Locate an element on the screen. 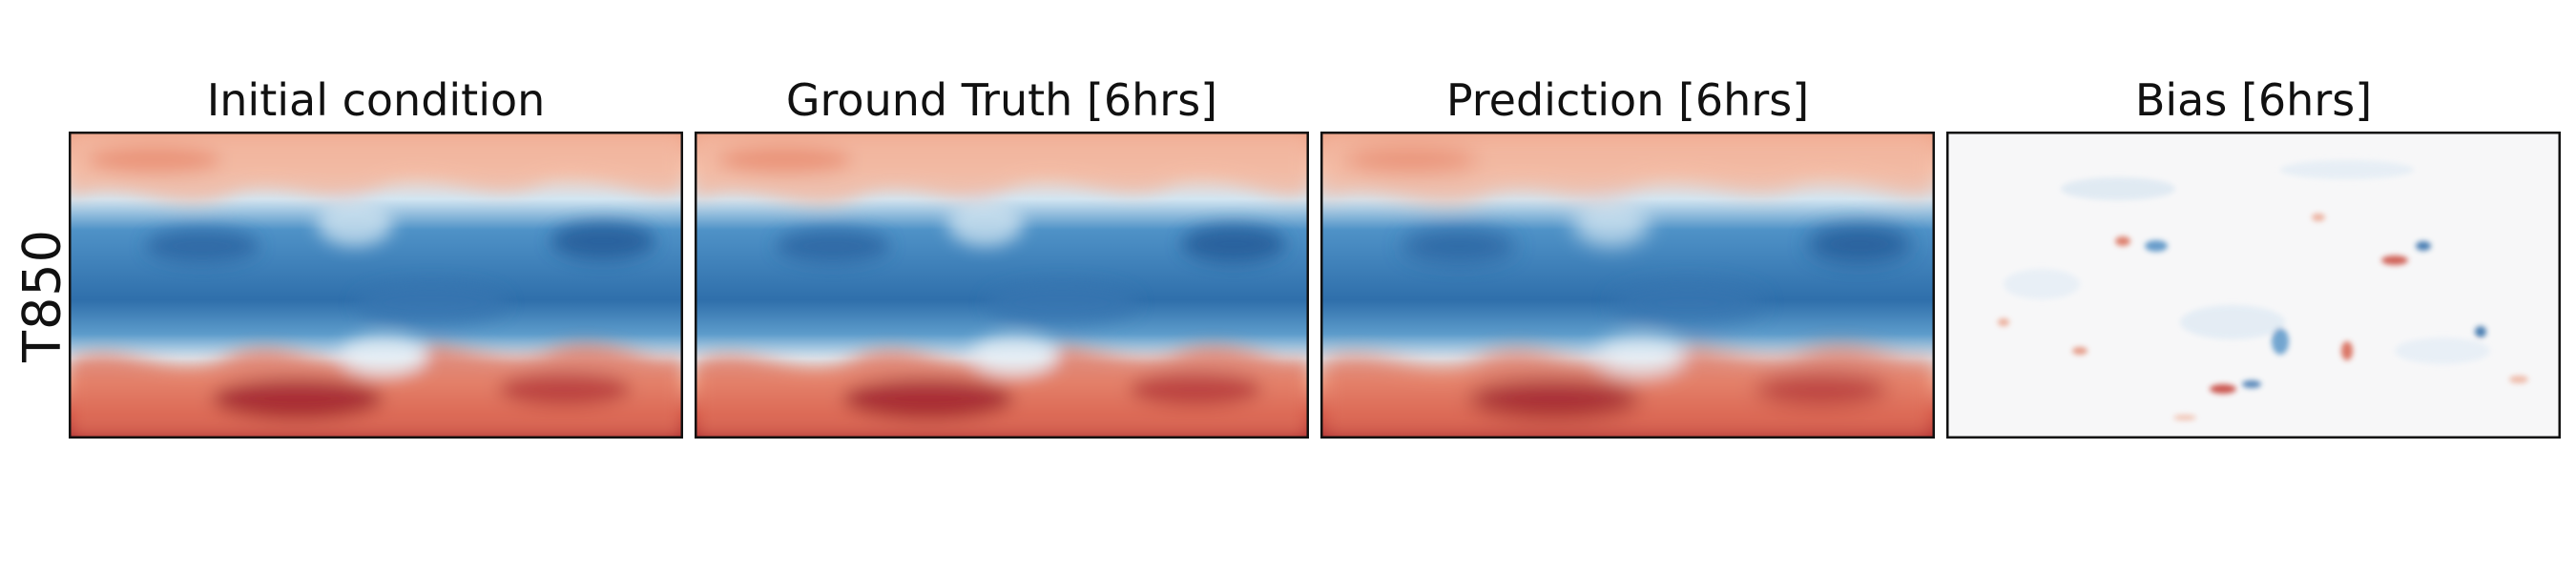  row-label-t850: T850 is located at coordinates (42, 296).